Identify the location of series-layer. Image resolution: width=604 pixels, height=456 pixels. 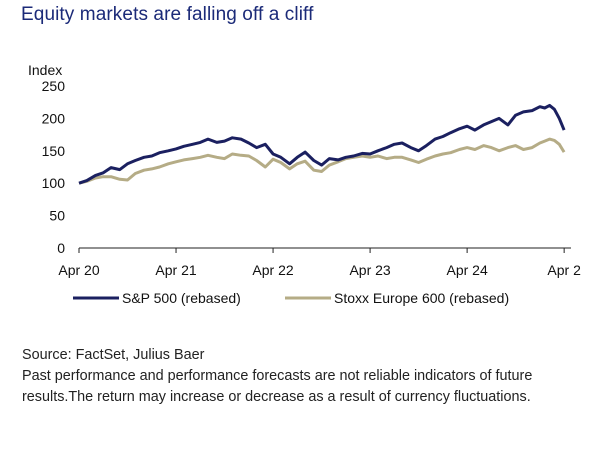
(322, 144).